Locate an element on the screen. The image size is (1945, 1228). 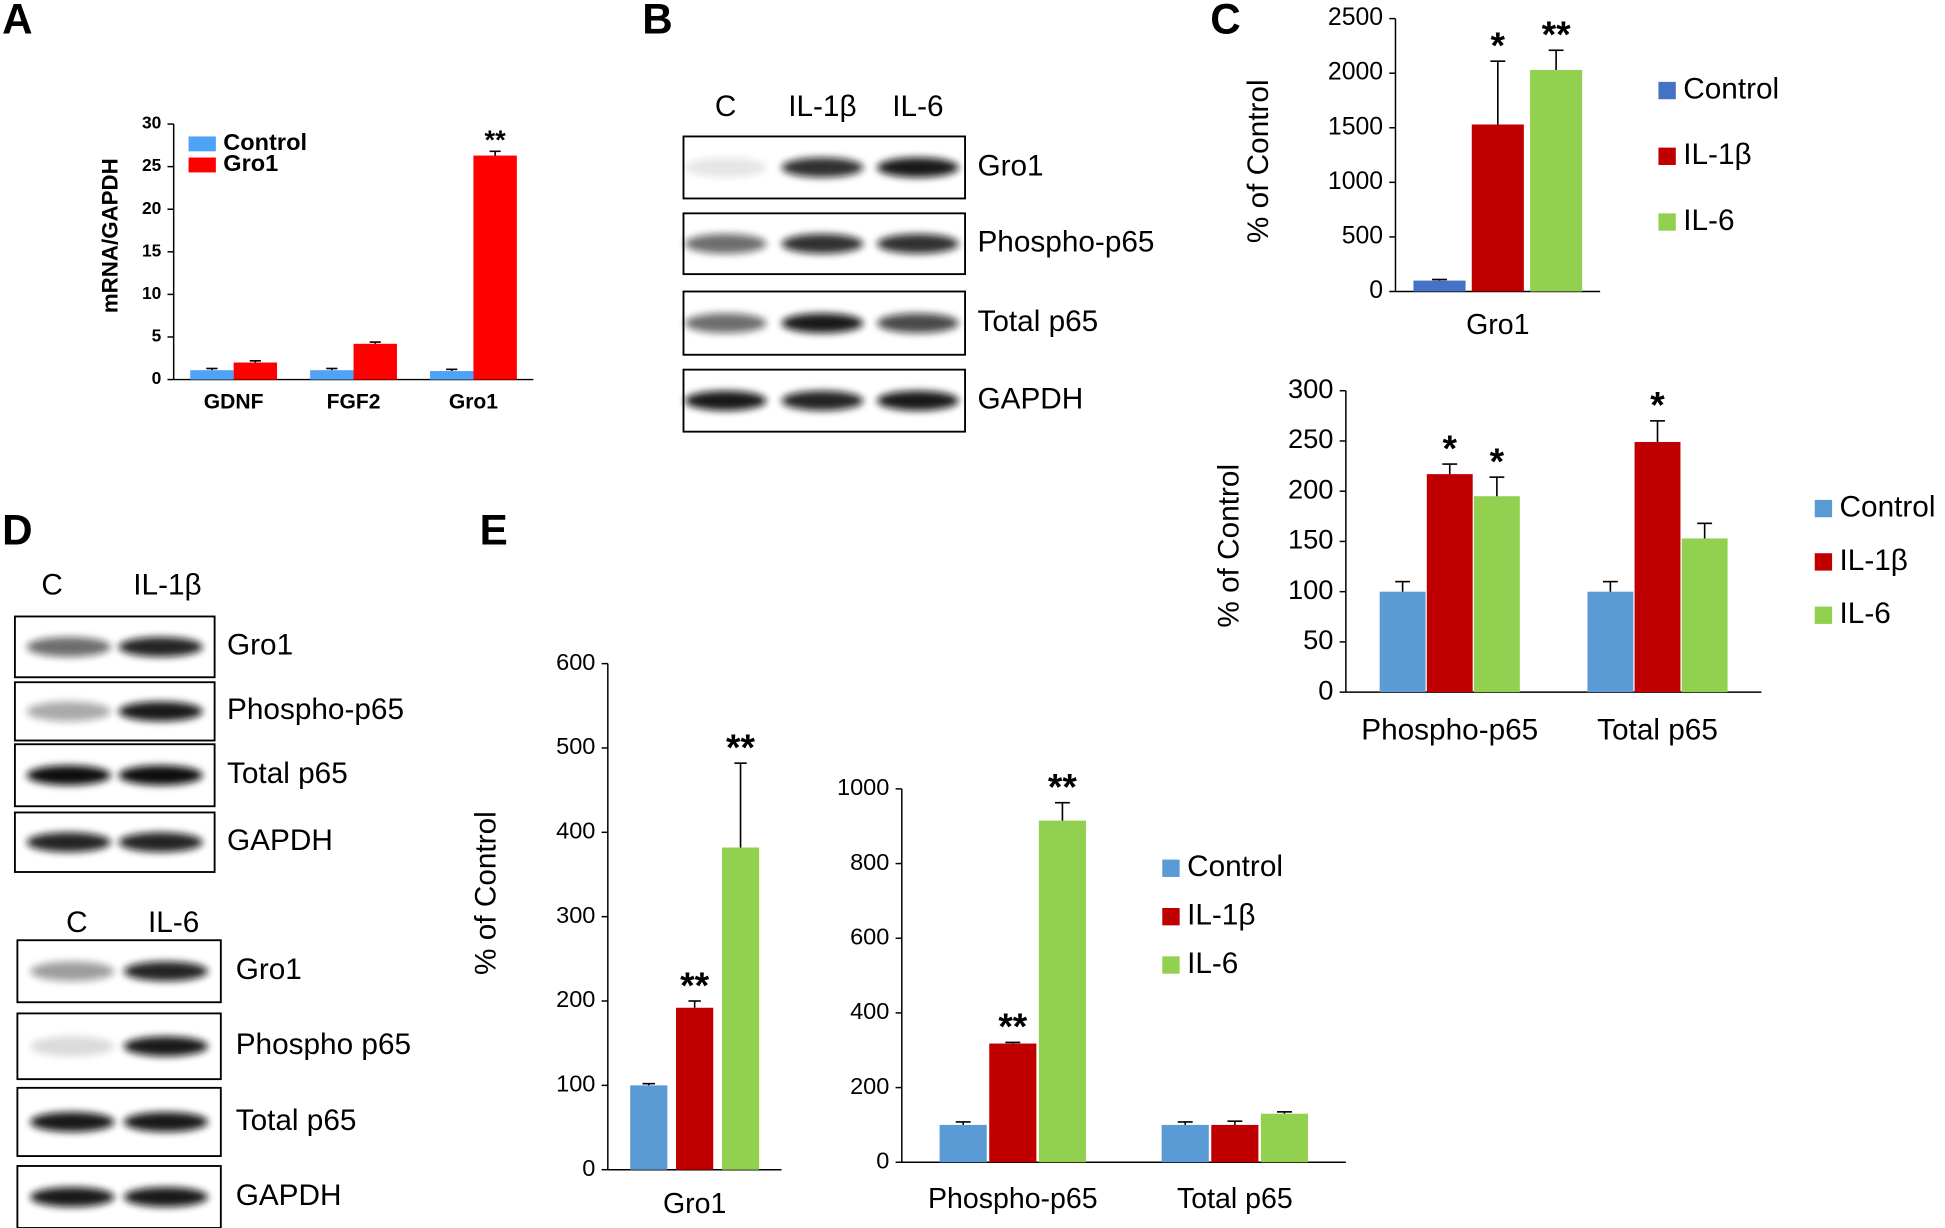
panel-label: B is located at coordinates (657, 21).